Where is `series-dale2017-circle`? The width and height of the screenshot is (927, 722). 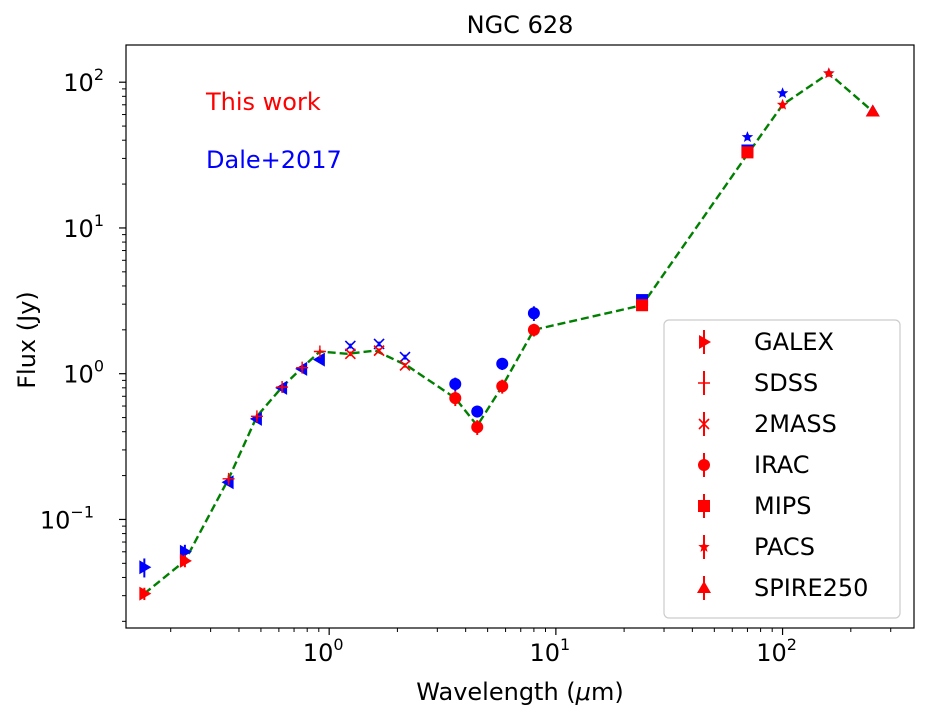
series-dale2017-circle is located at coordinates (494, 362).